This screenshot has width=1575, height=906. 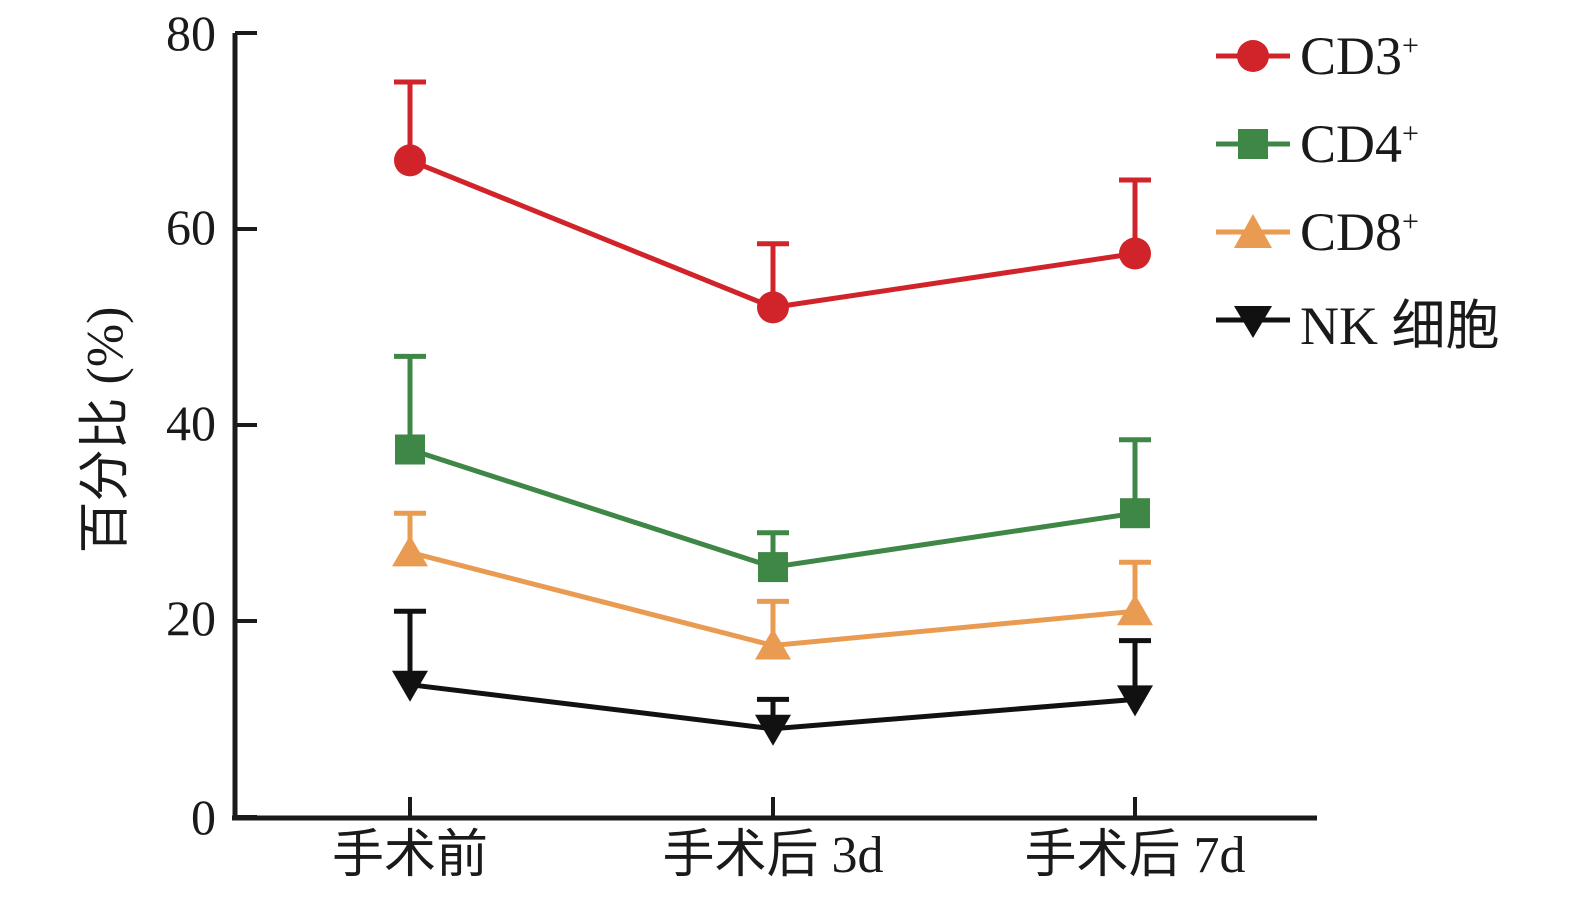 I want to click on y-axis-tick-label: 40, so click(x=191, y=423).